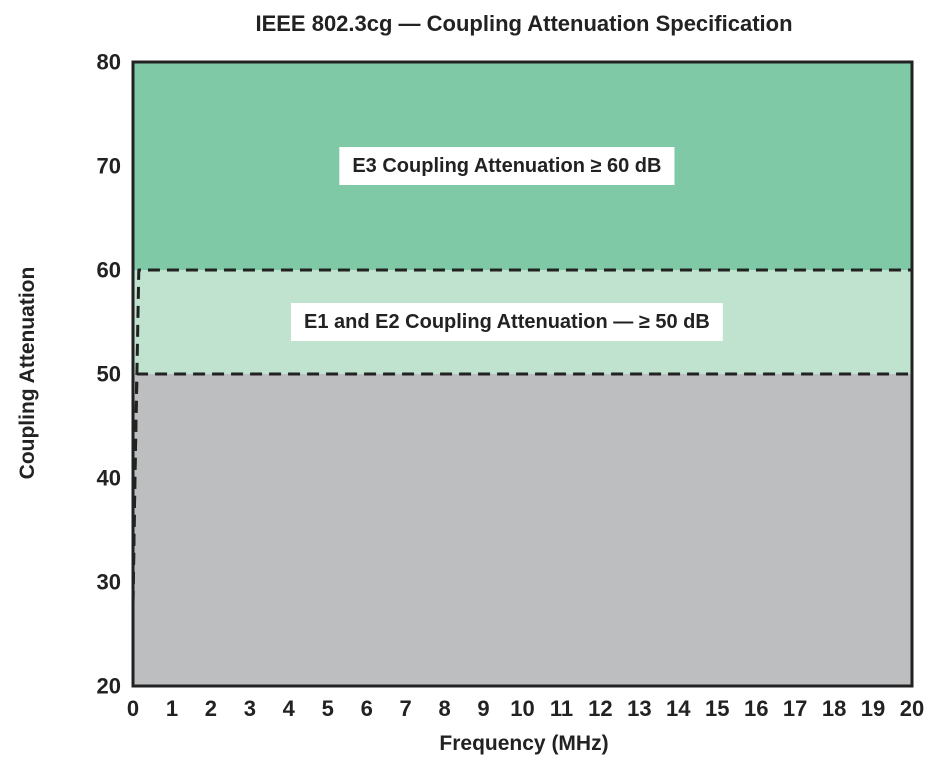 This screenshot has height=765, width=945. What do you see at coordinates (483, 708) in the screenshot?
I see `x-tick-label: 9` at bounding box center [483, 708].